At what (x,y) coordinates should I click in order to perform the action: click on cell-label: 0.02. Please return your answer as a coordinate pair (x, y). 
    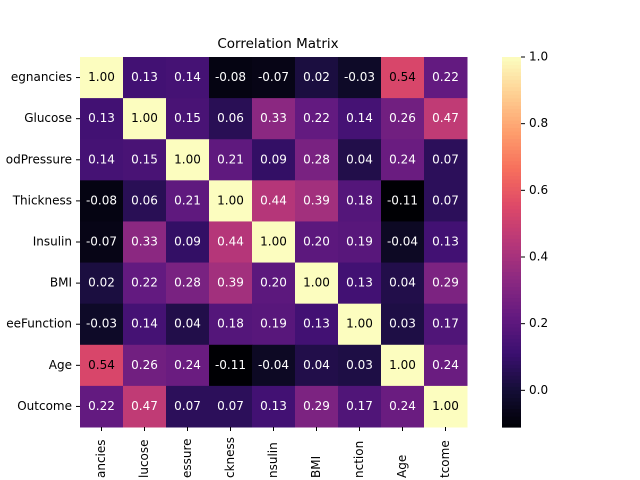
    Looking at the image, I should click on (101, 283).